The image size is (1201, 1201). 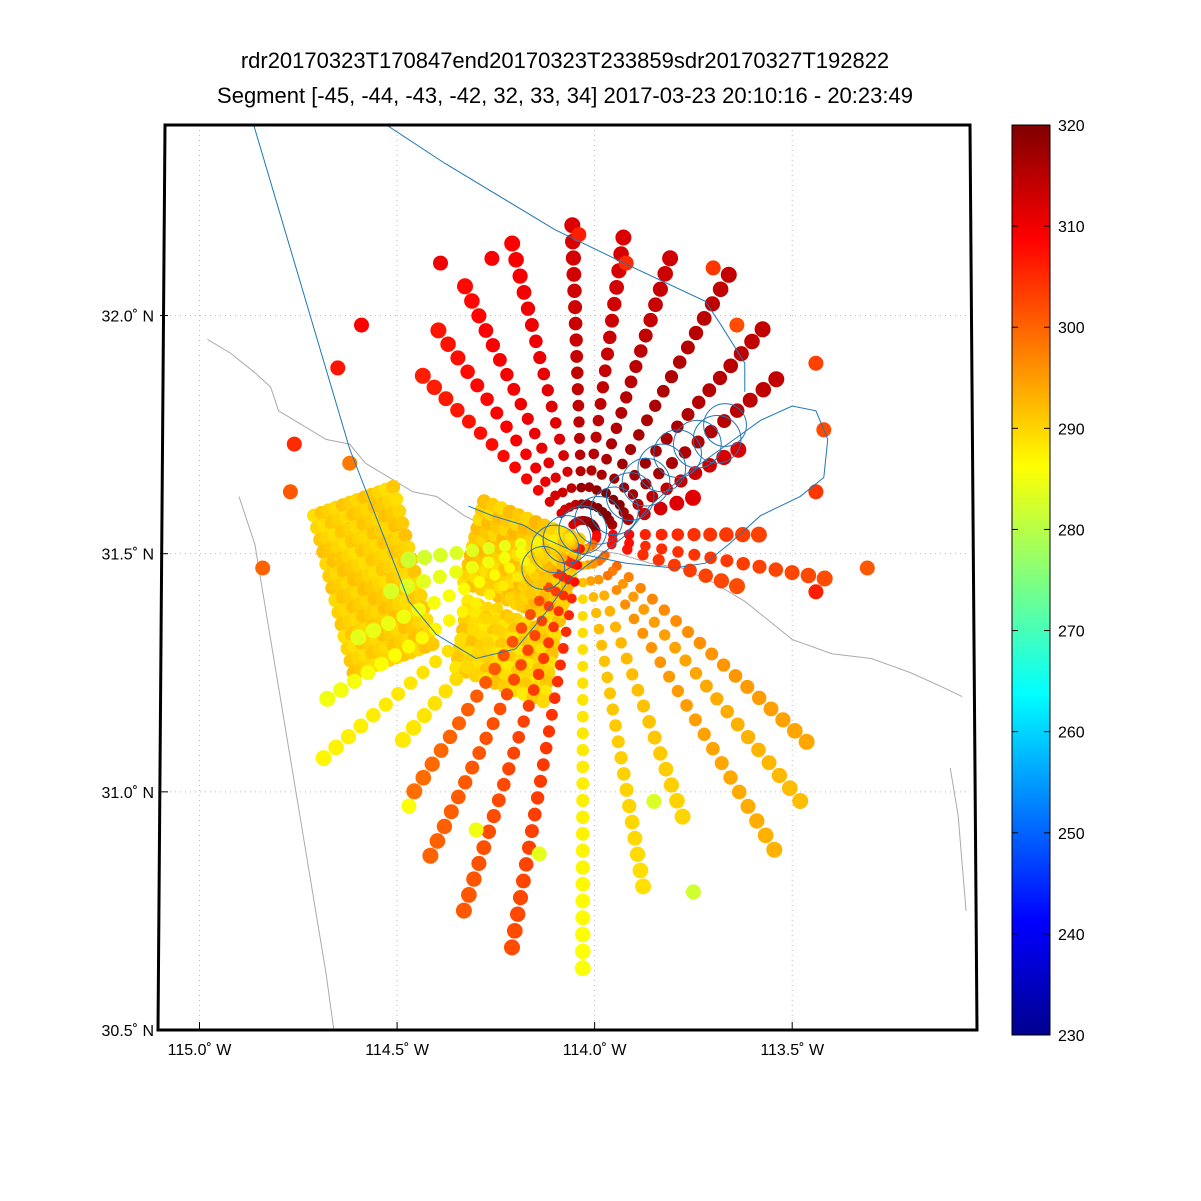 I want to click on coastline-segment, so click(x=958, y=839).